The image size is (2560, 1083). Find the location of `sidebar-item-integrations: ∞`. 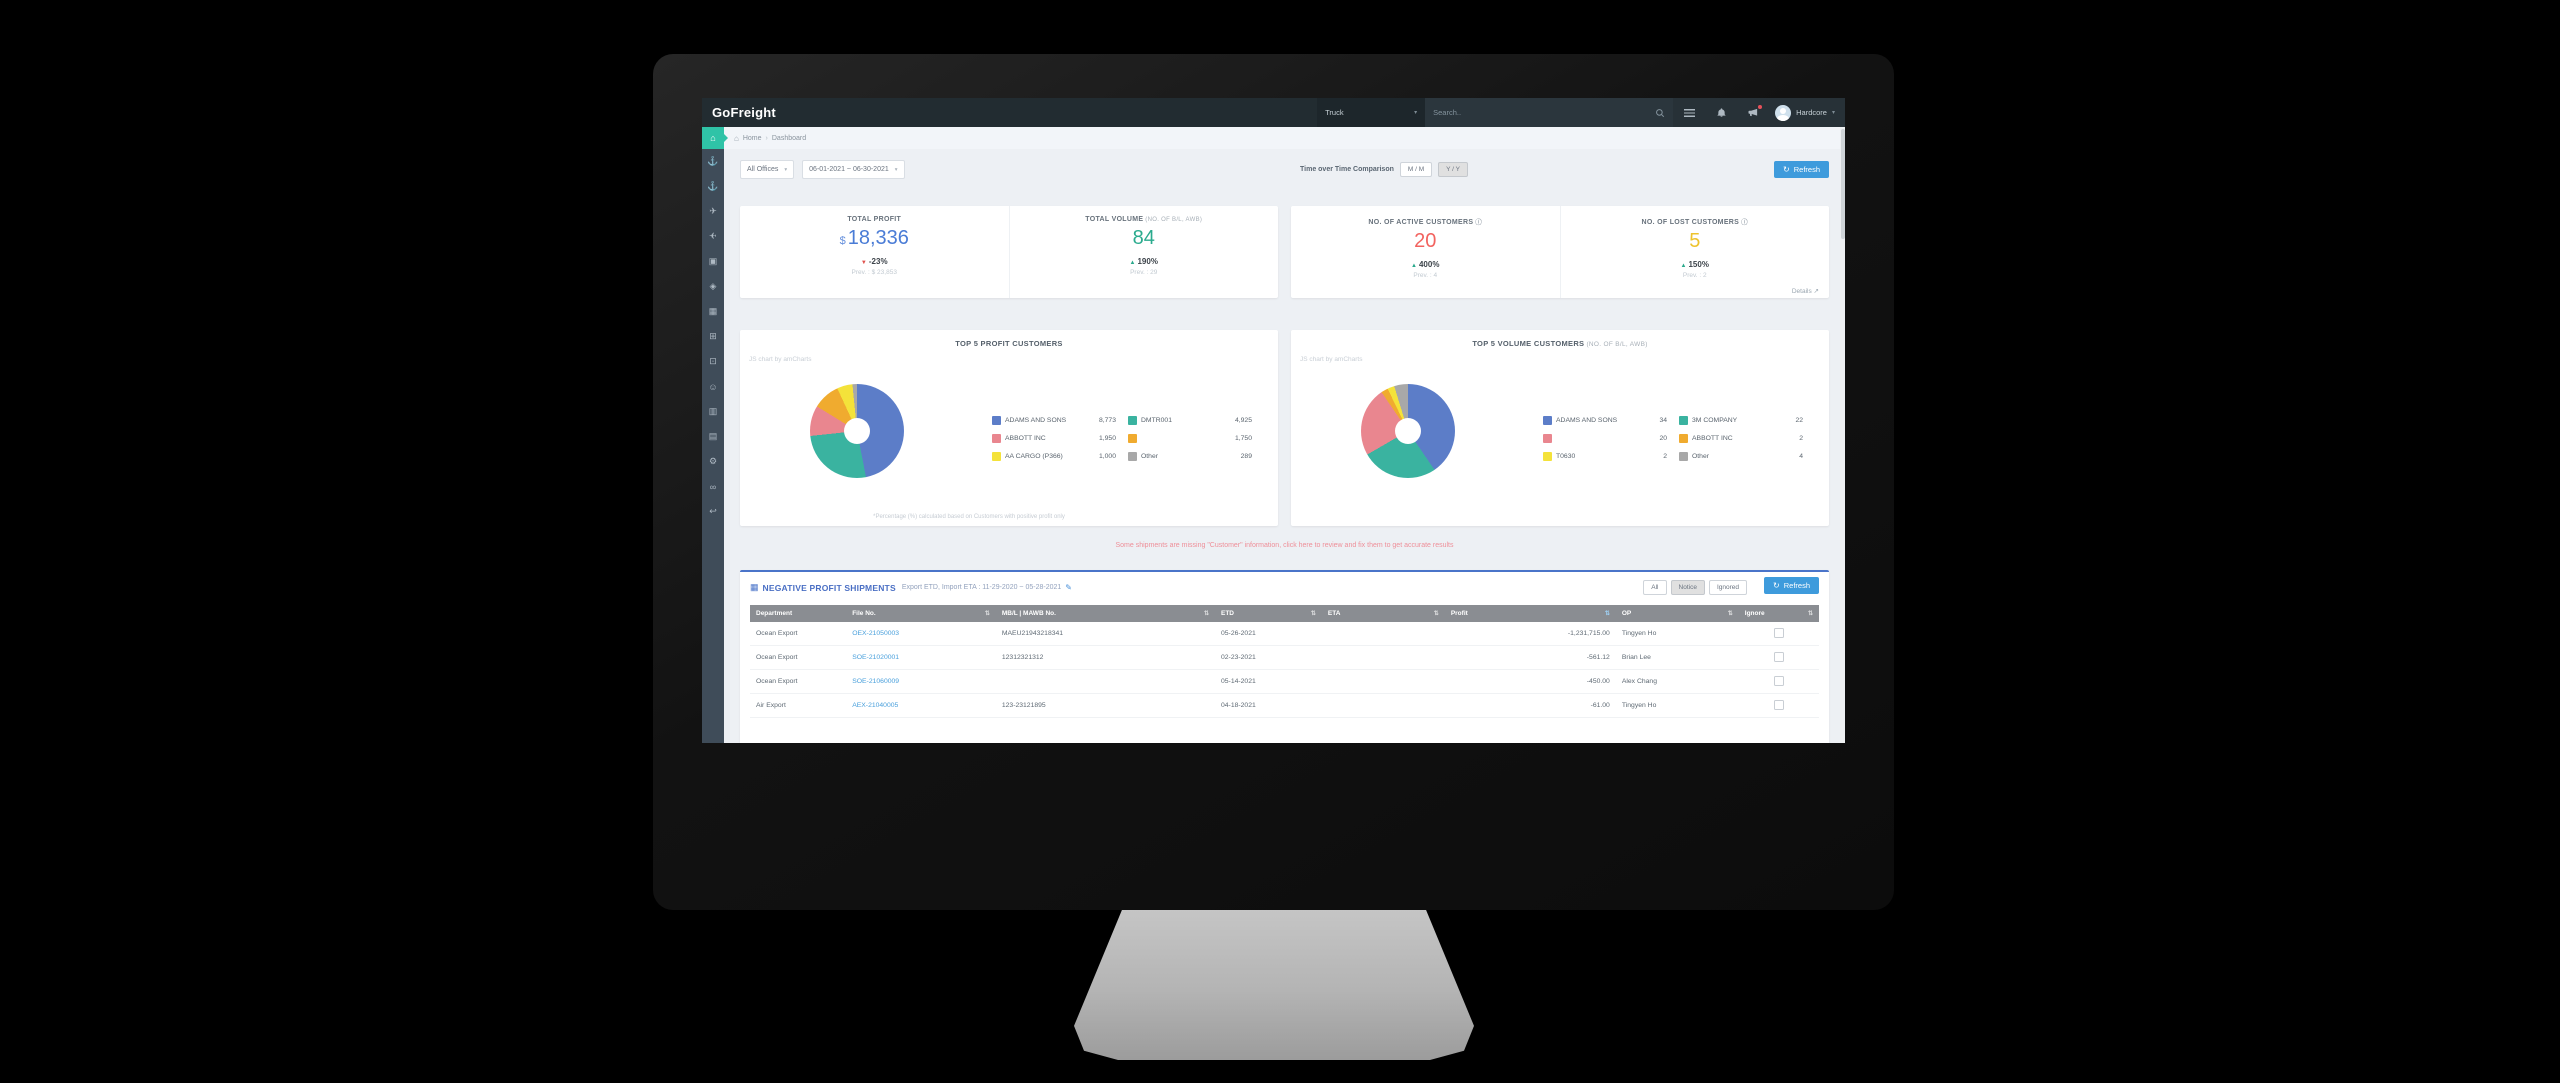

sidebar-item-integrations: ∞ is located at coordinates (713, 486).